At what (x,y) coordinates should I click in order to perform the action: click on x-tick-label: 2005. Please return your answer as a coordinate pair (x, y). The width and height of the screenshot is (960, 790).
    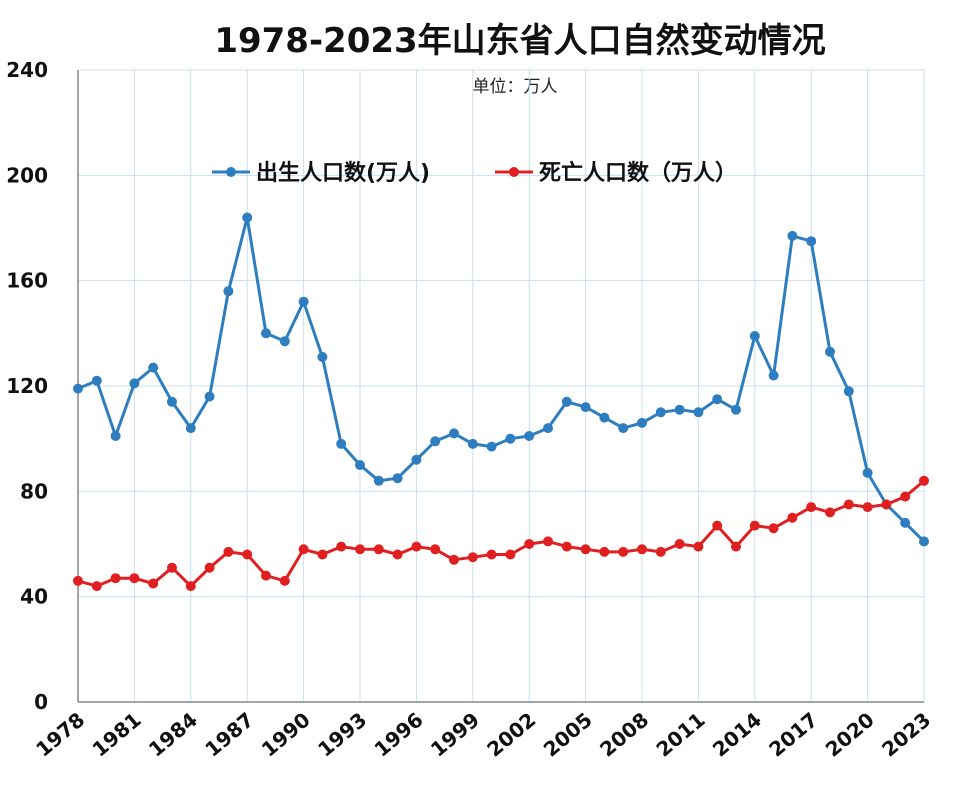
    Looking at the image, I should click on (568, 734).